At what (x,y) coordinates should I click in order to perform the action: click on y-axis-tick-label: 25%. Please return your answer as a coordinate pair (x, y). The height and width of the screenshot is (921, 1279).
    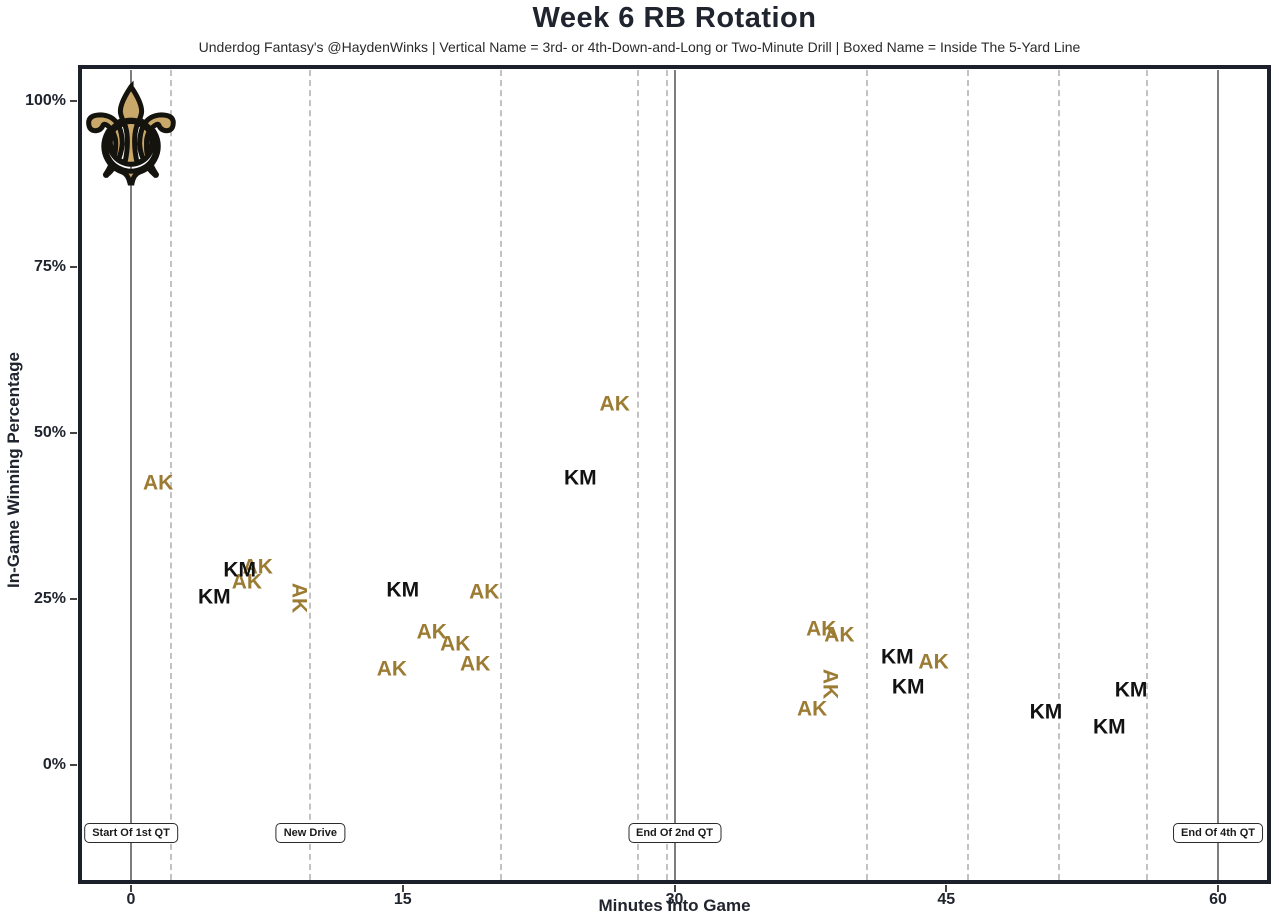
    Looking at the image, I should click on (49, 598).